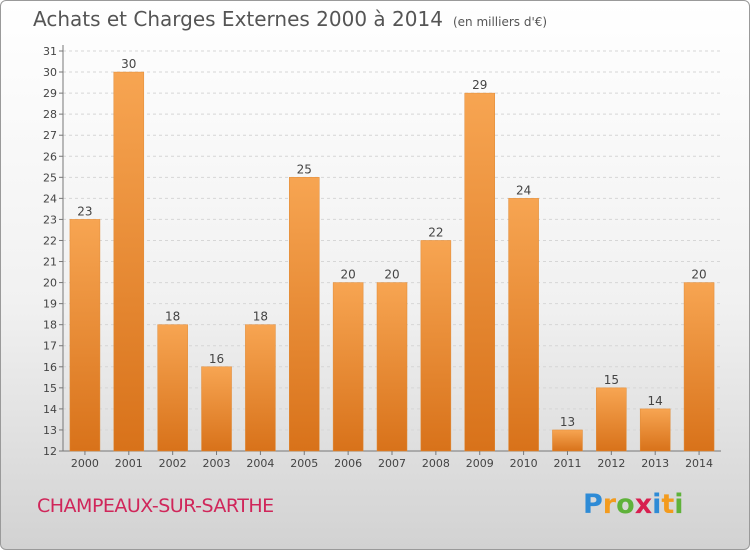 This screenshot has height=550, width=750. What do you see at coordinates (609, 504) in the screenshot?
I see `logo-letter: r` at bounding box center [609, 504].